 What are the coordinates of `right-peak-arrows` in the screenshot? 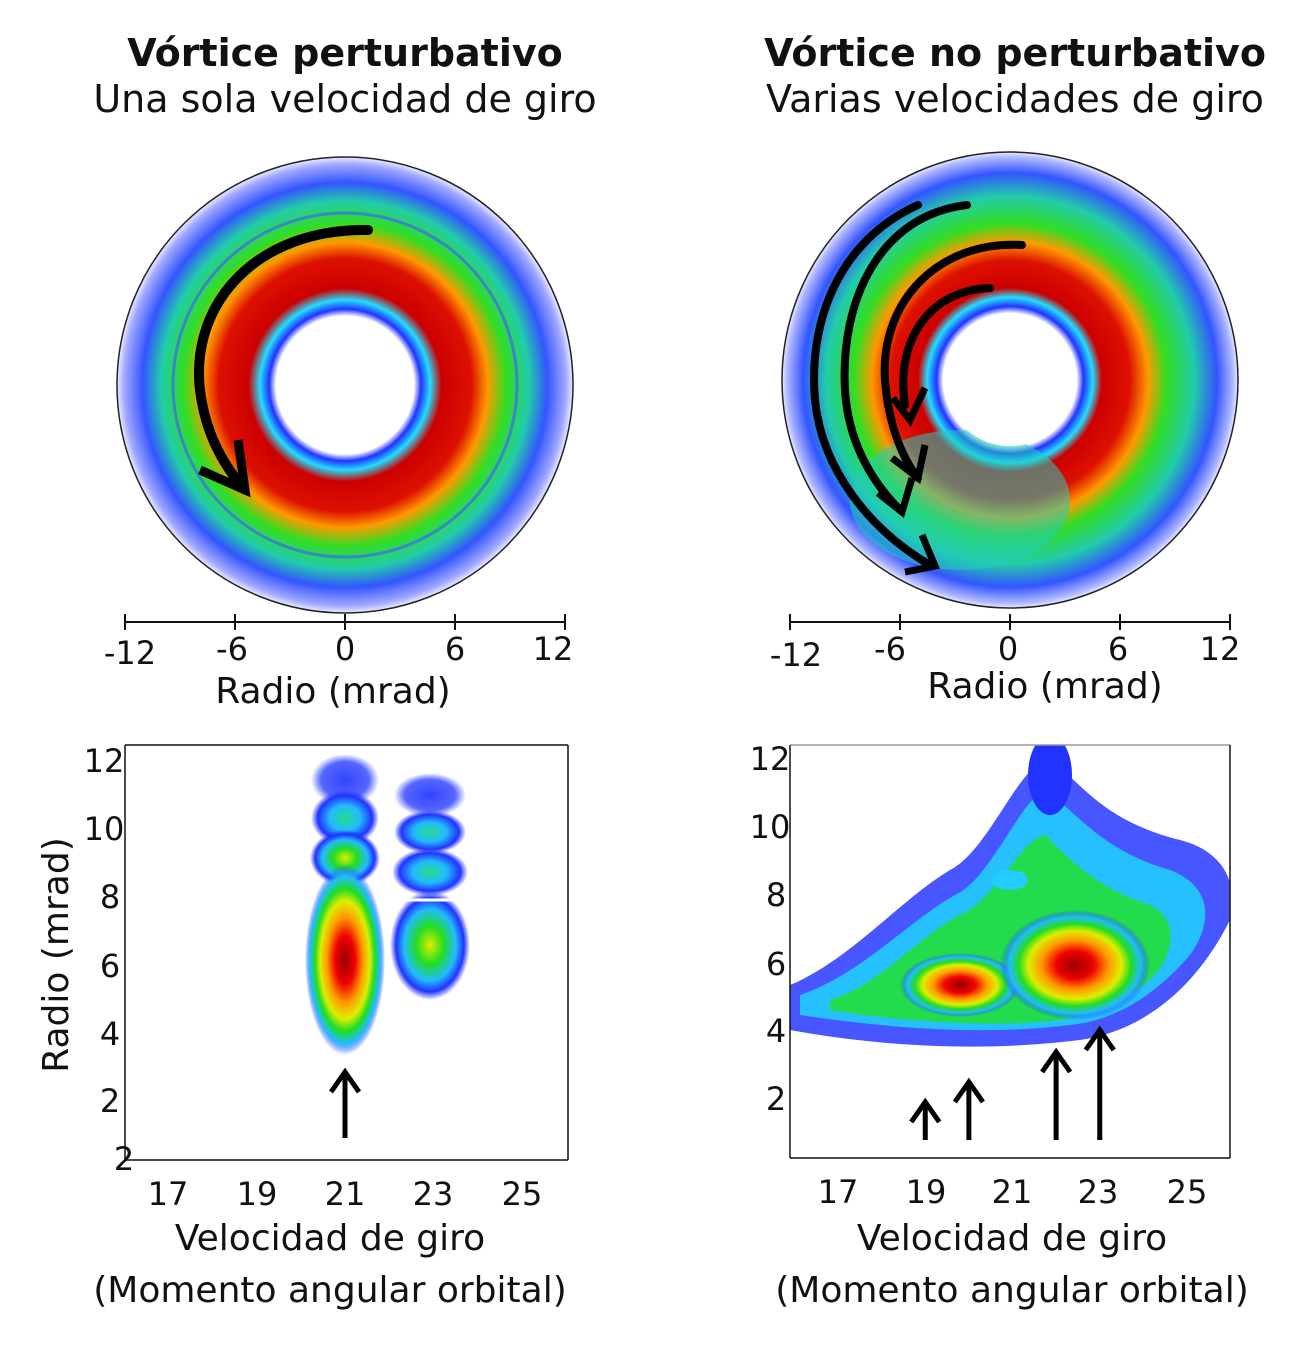 It's located at (1012, 1082).